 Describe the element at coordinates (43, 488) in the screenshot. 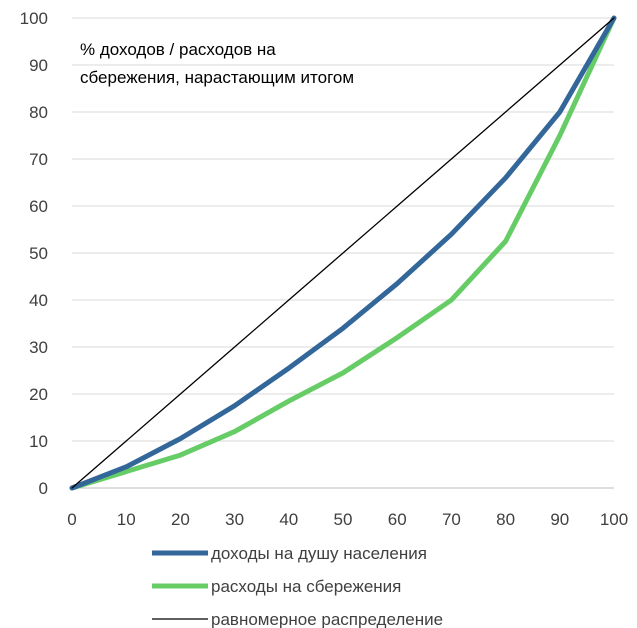

I see `y-tick-label: 0` at that location.